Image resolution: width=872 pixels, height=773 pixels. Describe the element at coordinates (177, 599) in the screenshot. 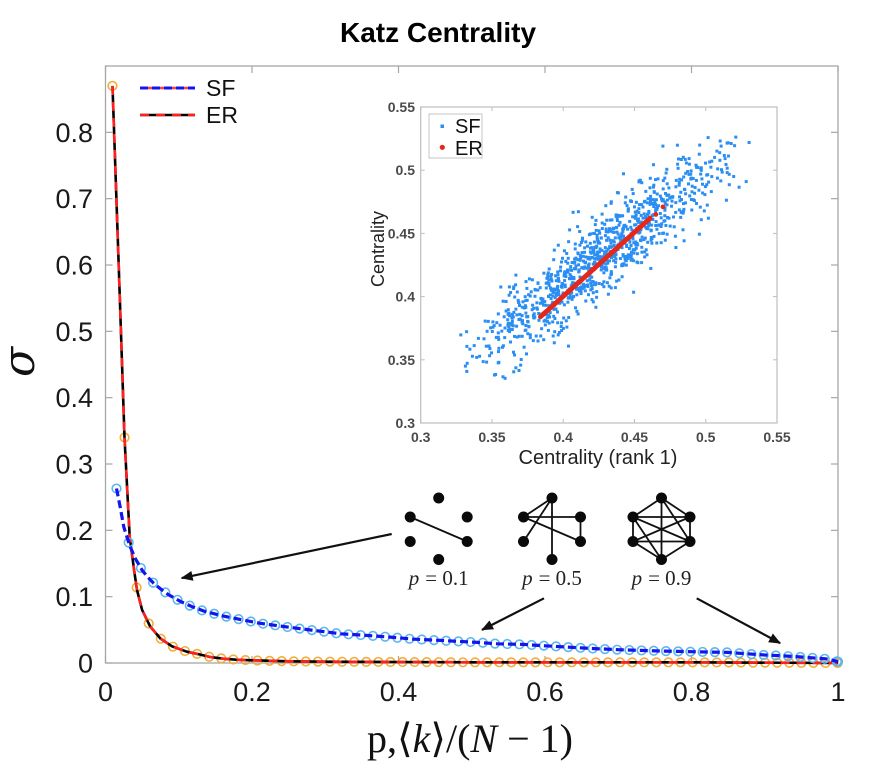

I see `sf-marker` at that location.